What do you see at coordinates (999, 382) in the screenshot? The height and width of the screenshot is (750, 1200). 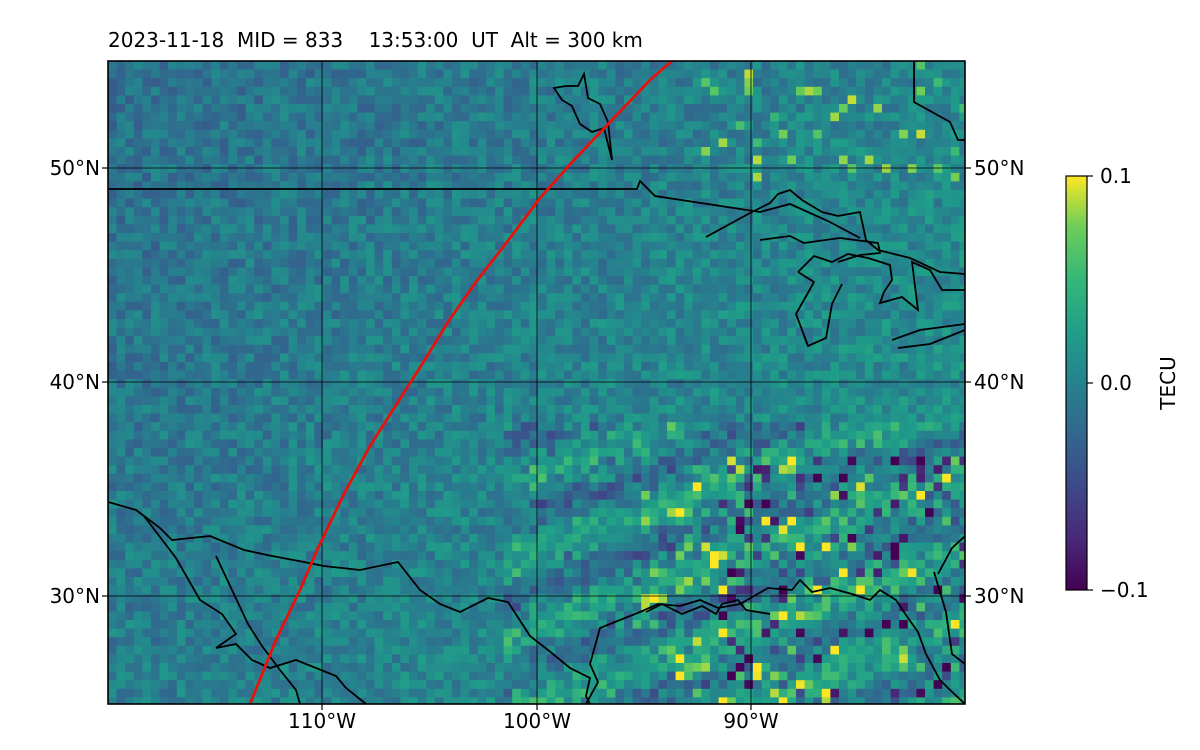 I see `lat-label-40-right: 40°N` at bounding box center [999, 382].